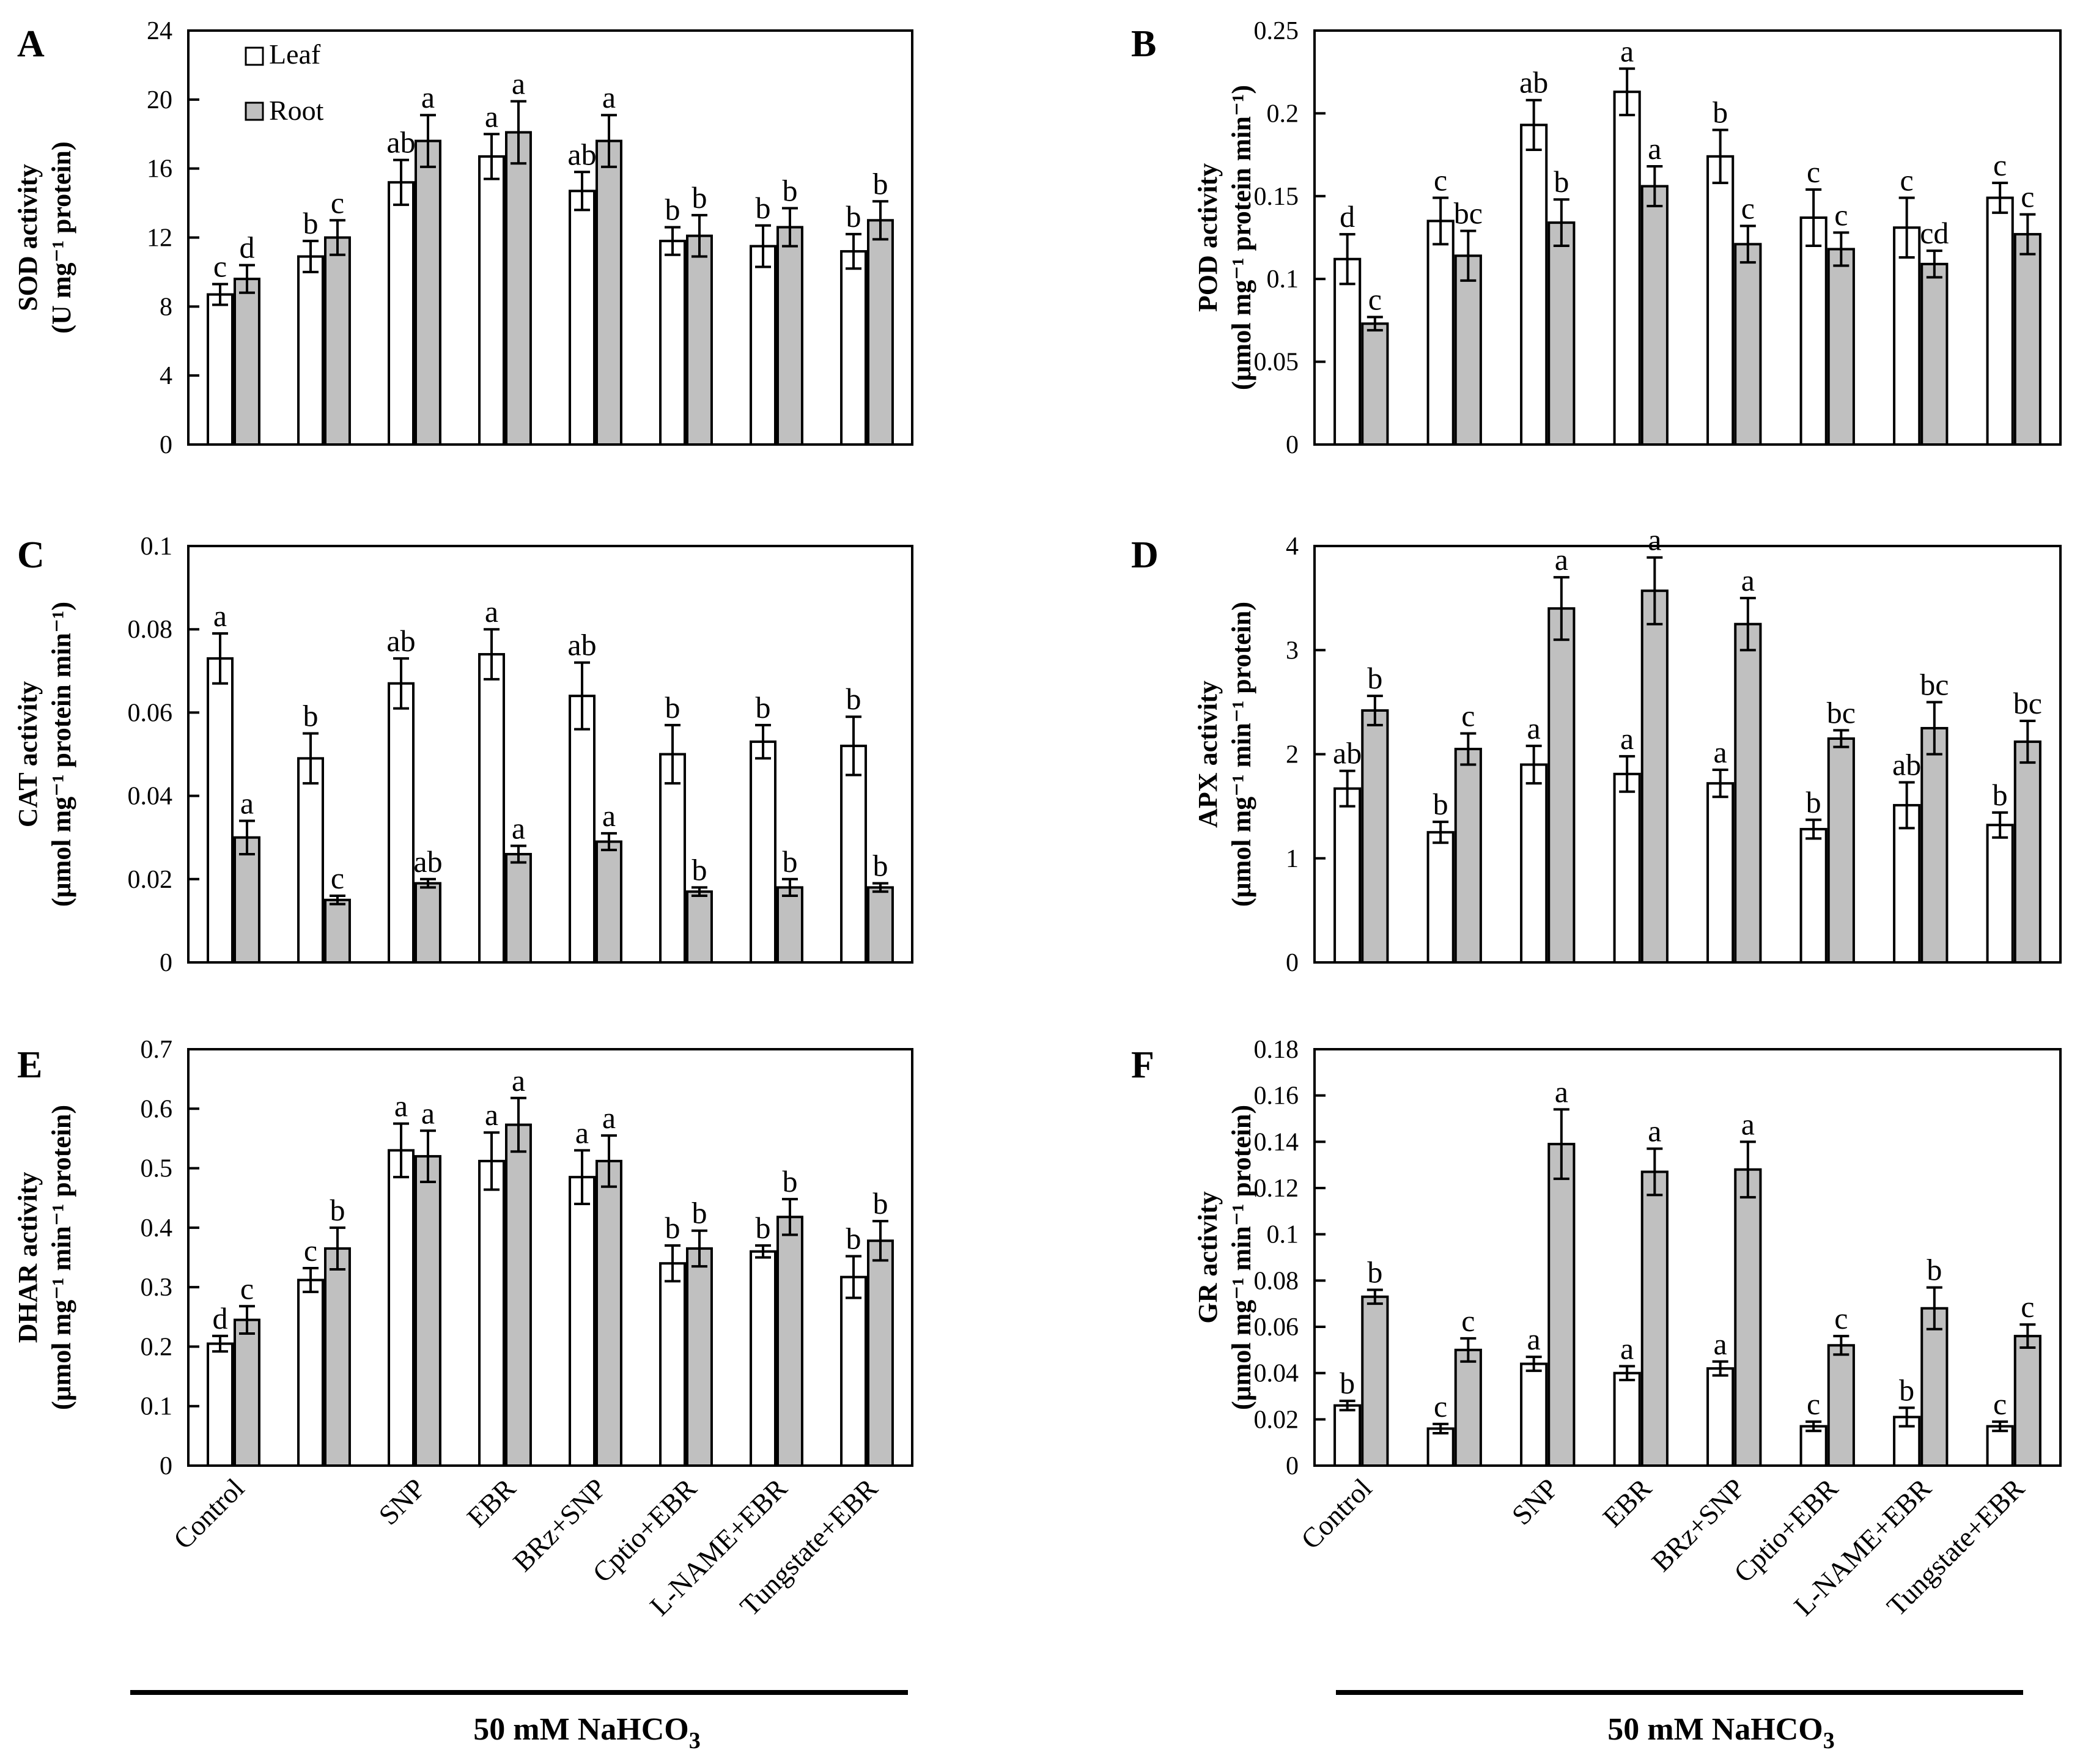  Describe the element at coordinates (1241, 237) in the screenshot. I see `y-axis-label-units: (μmol mg⁻¹ protein min⁻¹)` at that location.